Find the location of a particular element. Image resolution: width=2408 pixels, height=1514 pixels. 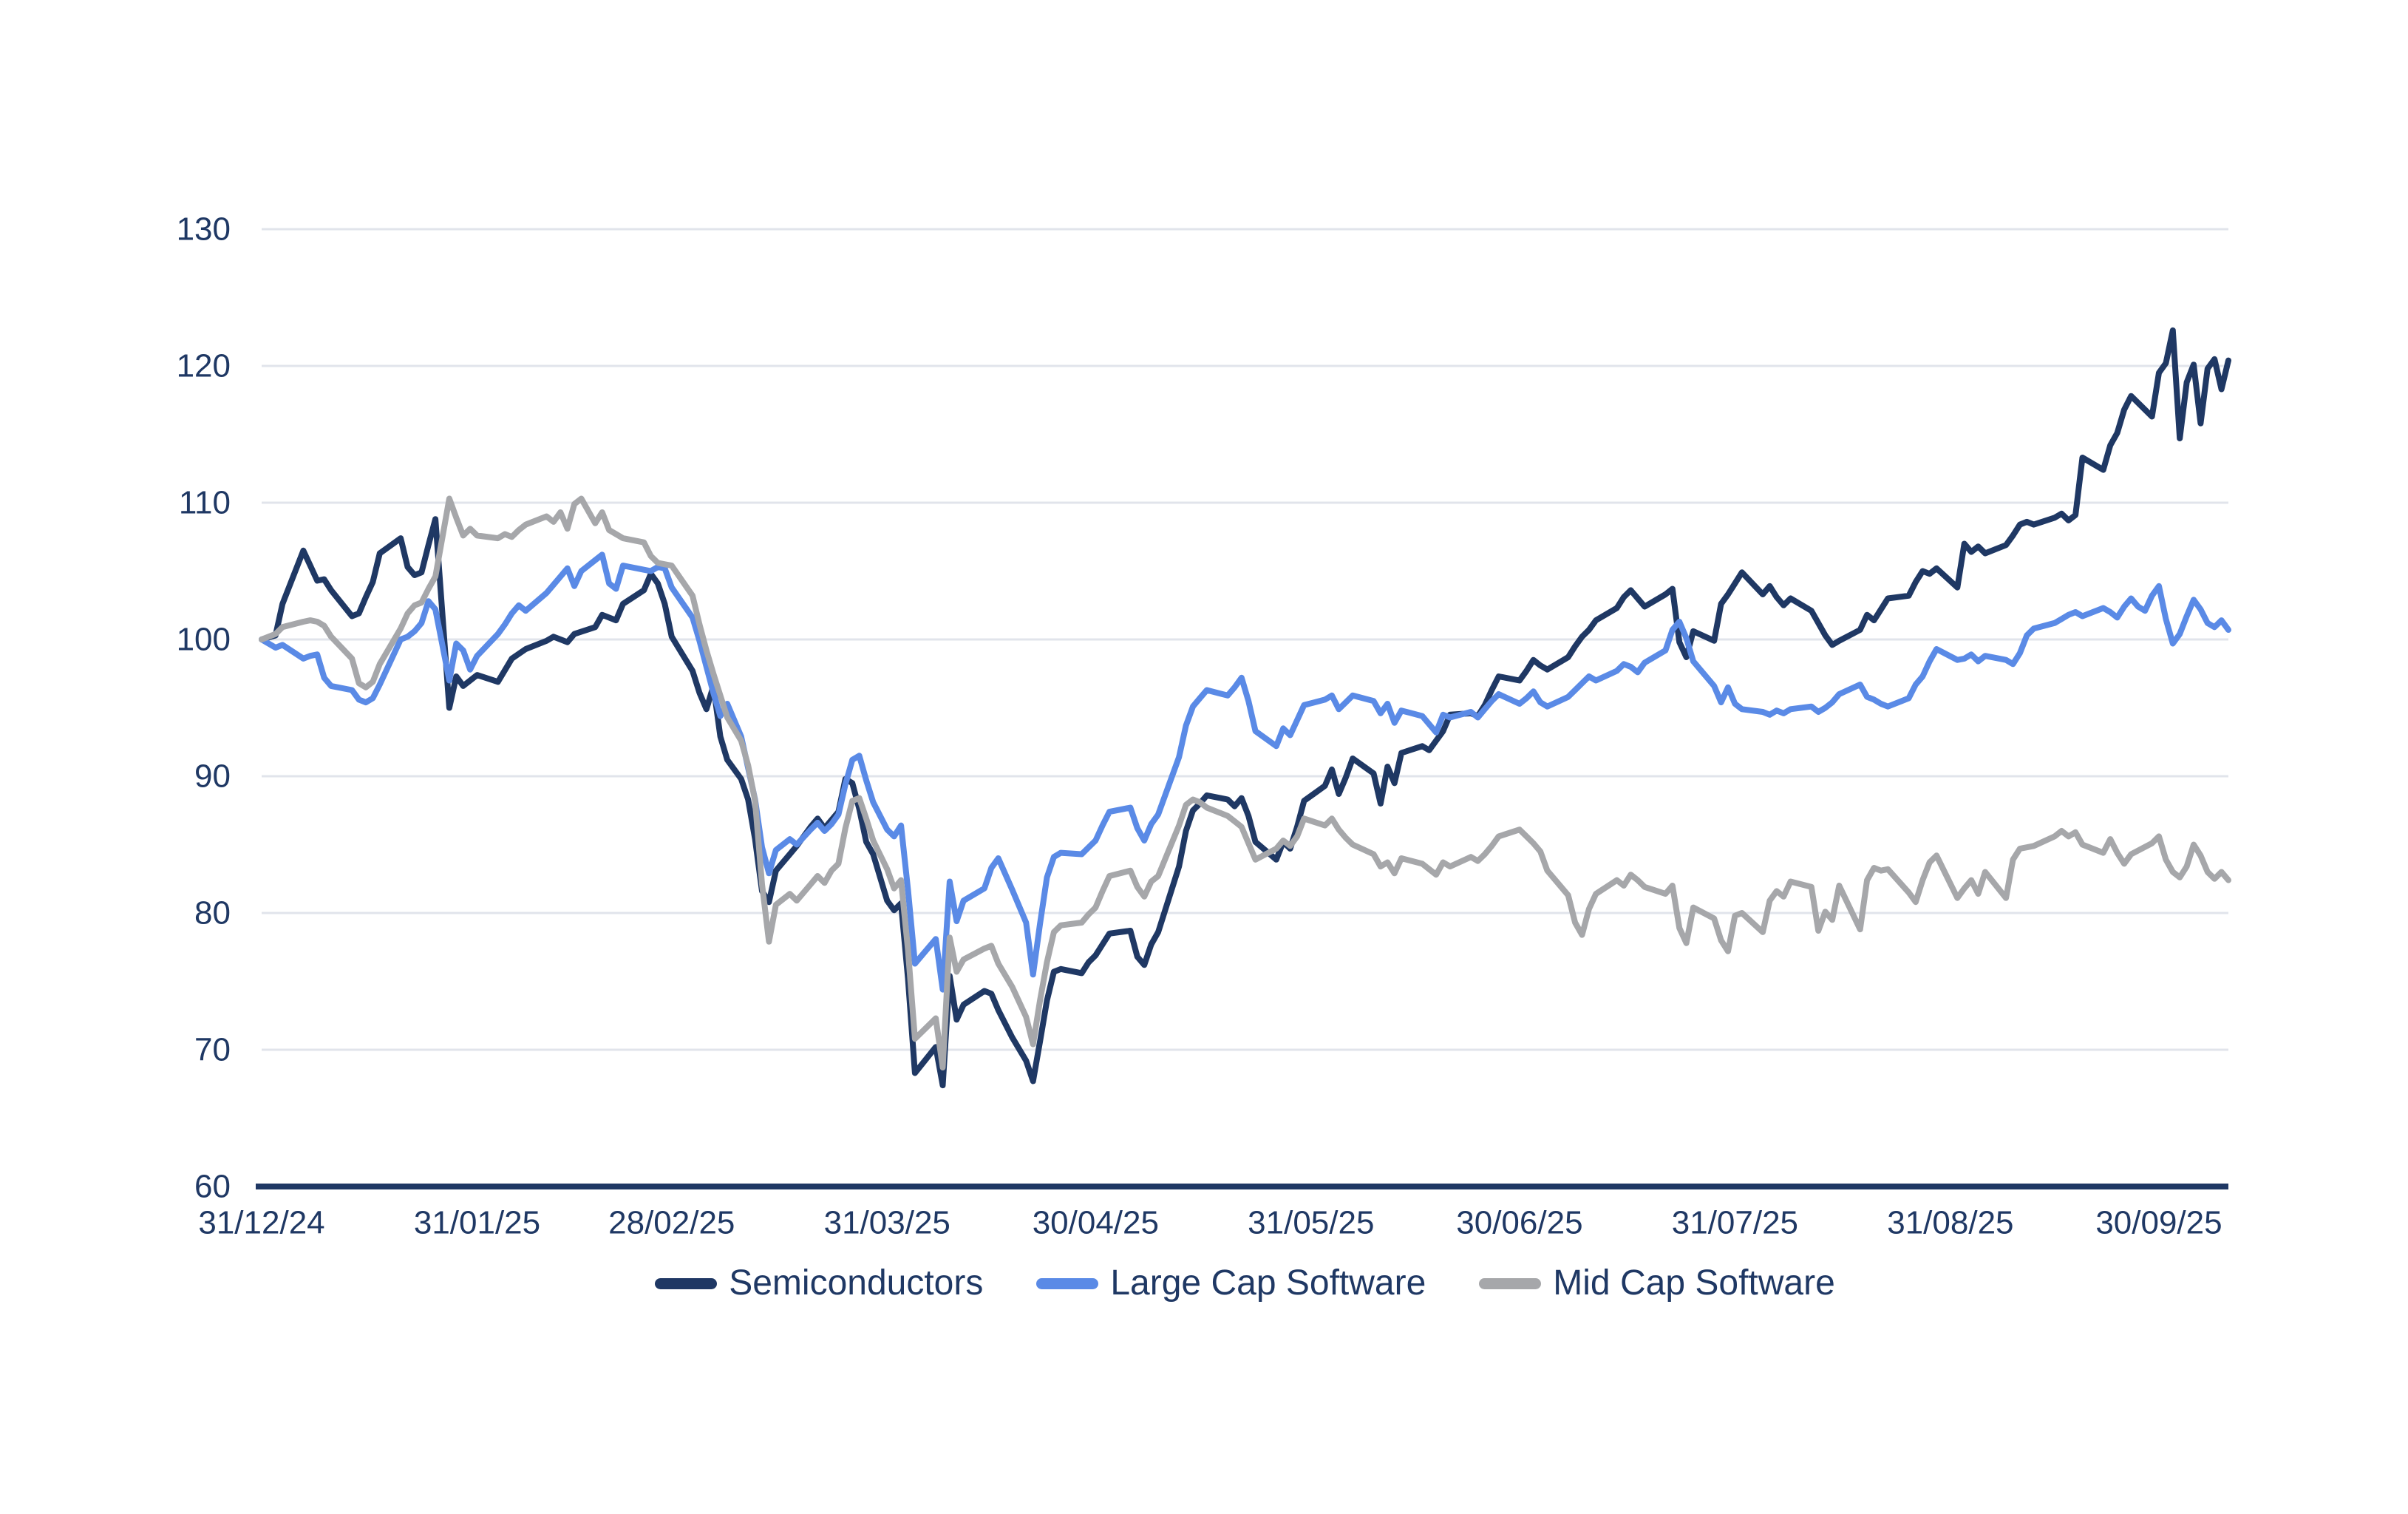

y-axis-tick-label: 100 is located at coordinates (204, 640).